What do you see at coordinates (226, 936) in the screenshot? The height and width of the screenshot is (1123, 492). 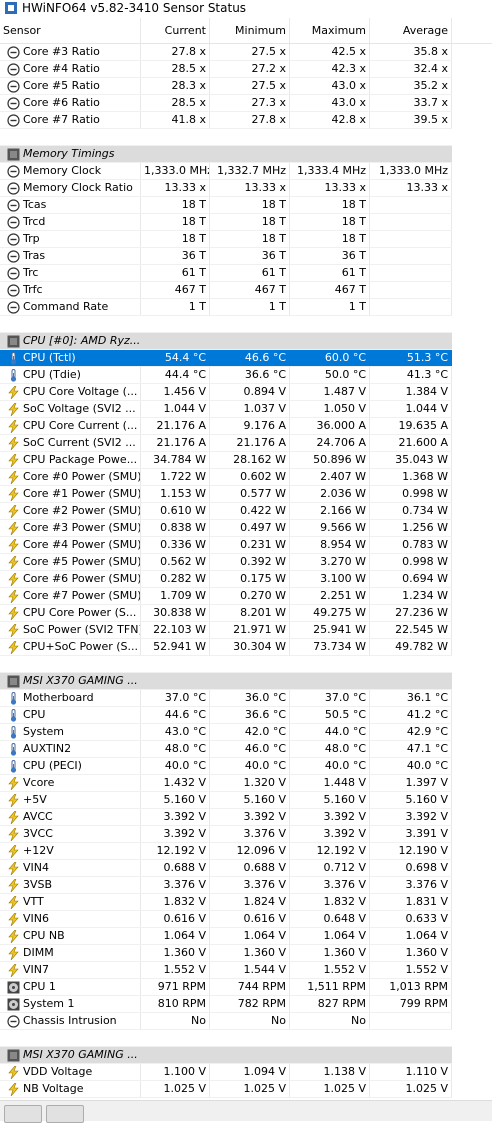 I see `sensor-row: CPU NB 1.064 V 1.064 V 1.064 V 1.064 V` at bounding box center [226, 936].